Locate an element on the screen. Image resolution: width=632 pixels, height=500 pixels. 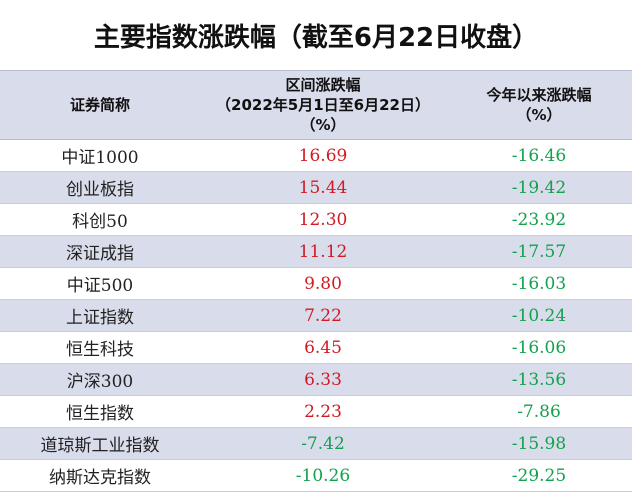
column-header-period-line3: （%） is located at coordinates (323, 125).